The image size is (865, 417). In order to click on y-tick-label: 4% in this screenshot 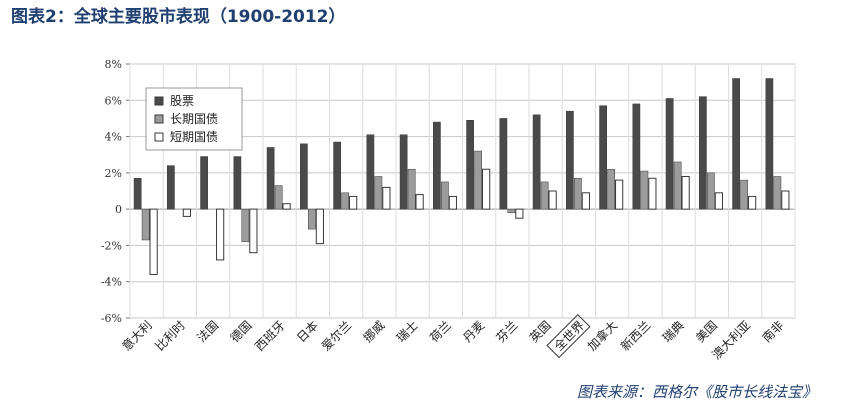, I will do `click(113, 137)`.